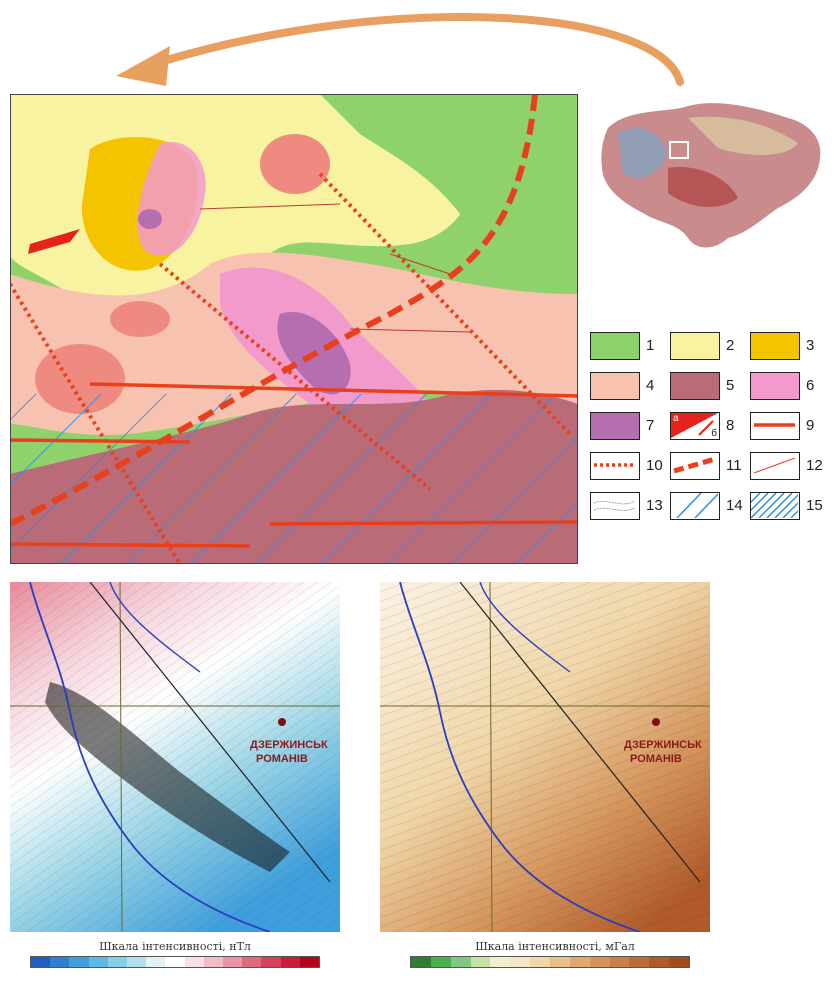 This screenshot has width=834, height=981. I want to click on zone-15-hatch, so click(294, 479).